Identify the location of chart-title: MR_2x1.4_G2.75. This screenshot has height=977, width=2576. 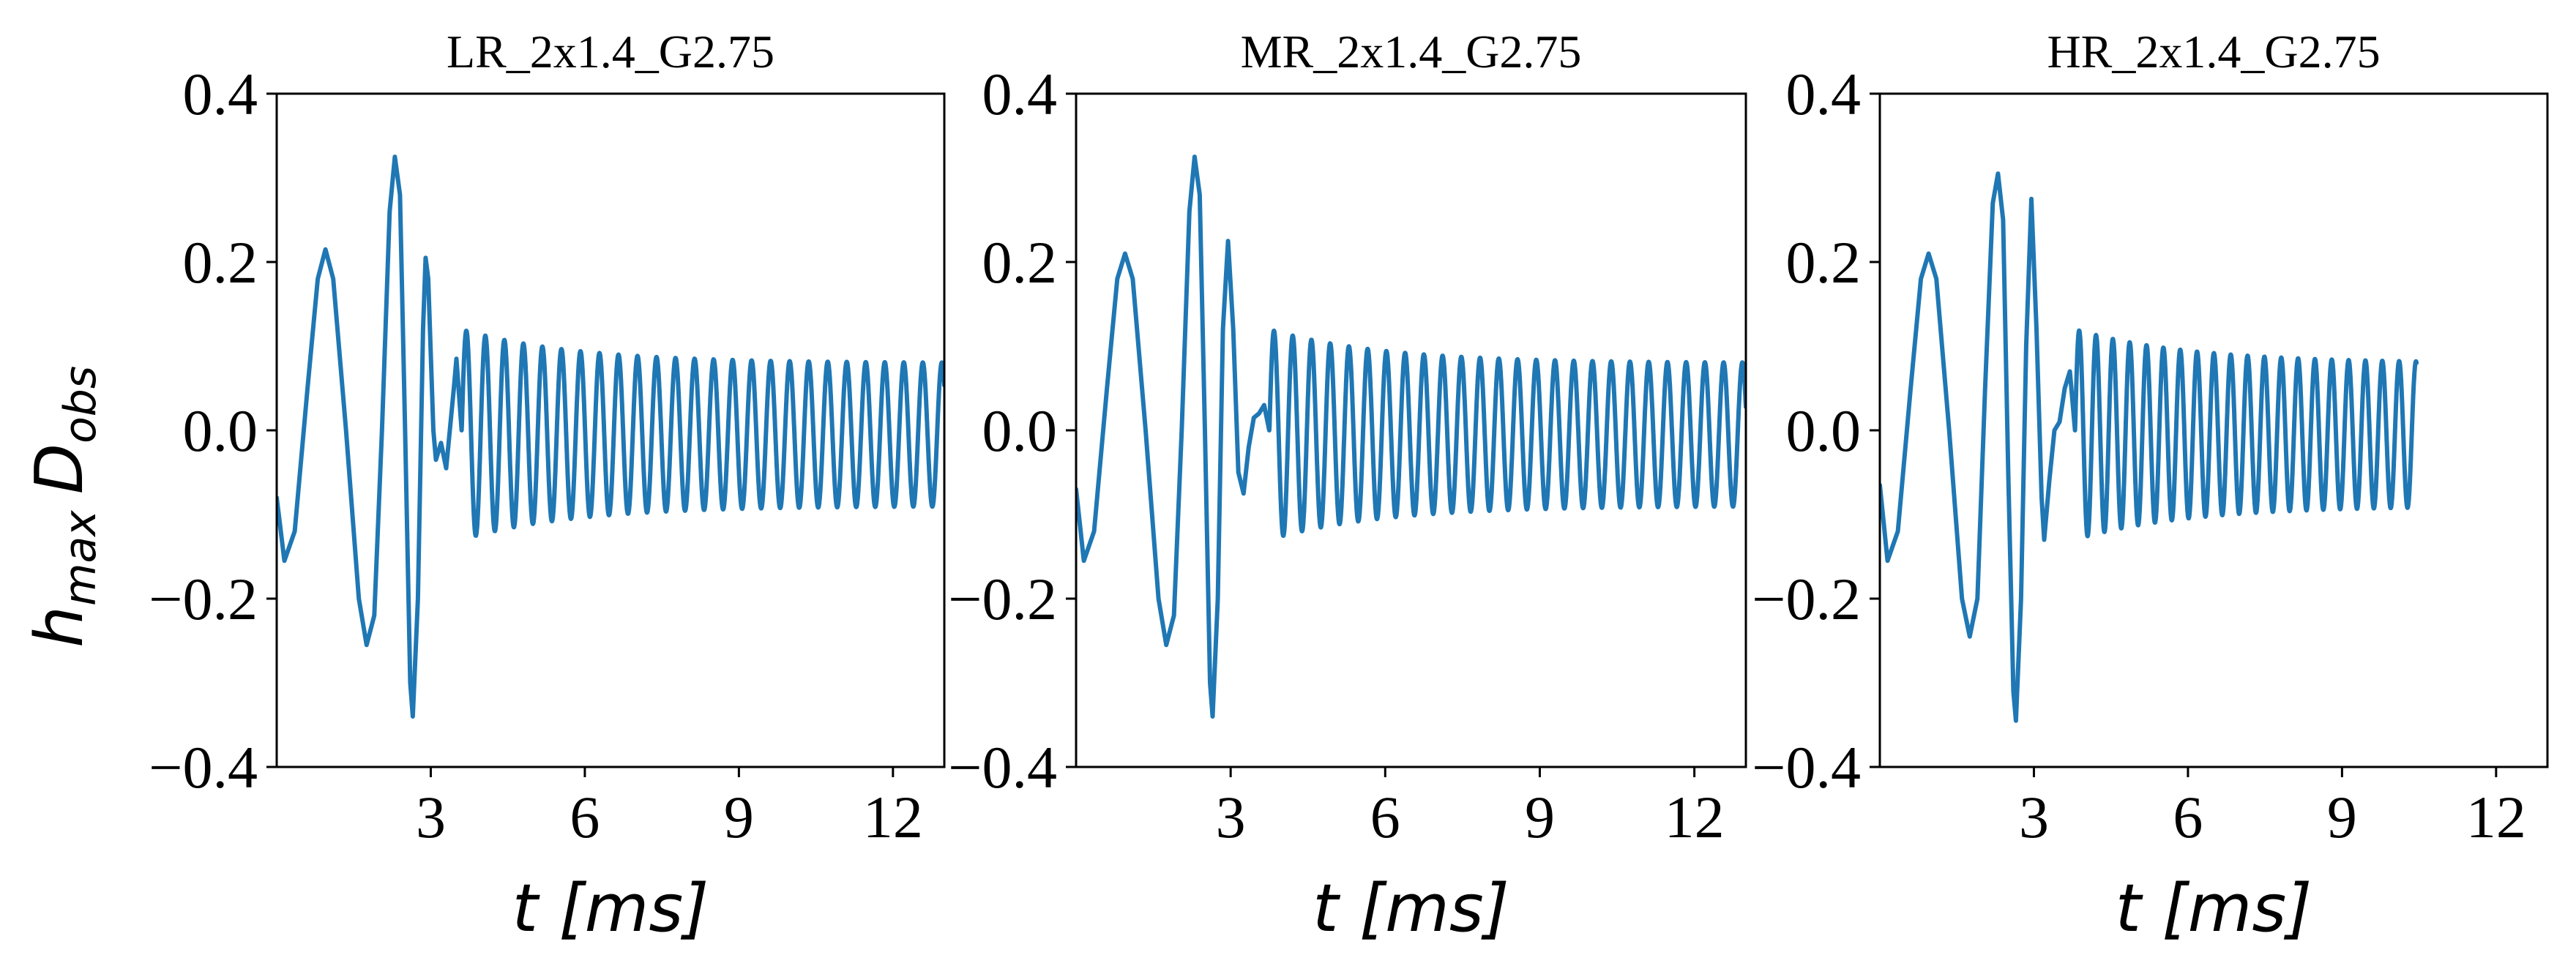
(1411, 52).